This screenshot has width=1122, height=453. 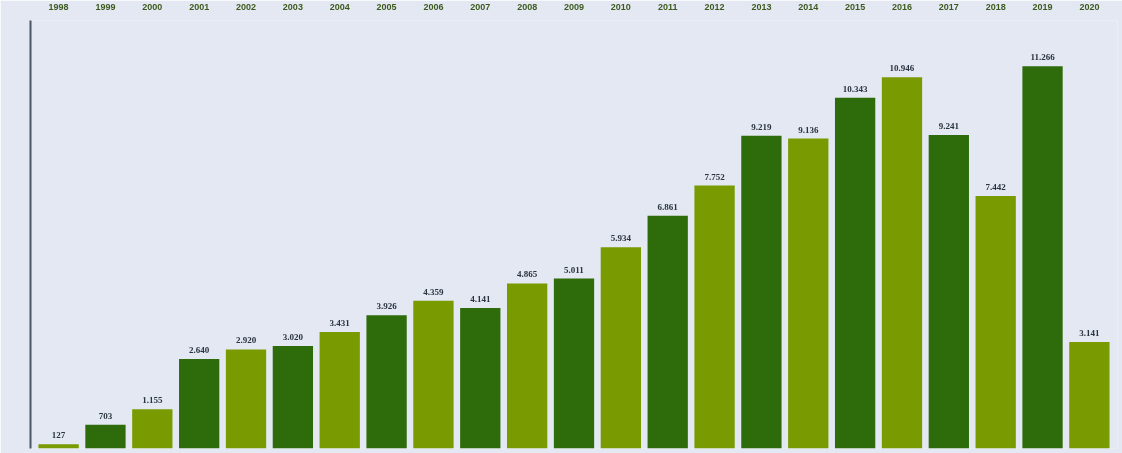 What do you see at coordinates (480, 299) in the screenshot?
I see `data-label: 4.141` at bounding box center [480, 299].